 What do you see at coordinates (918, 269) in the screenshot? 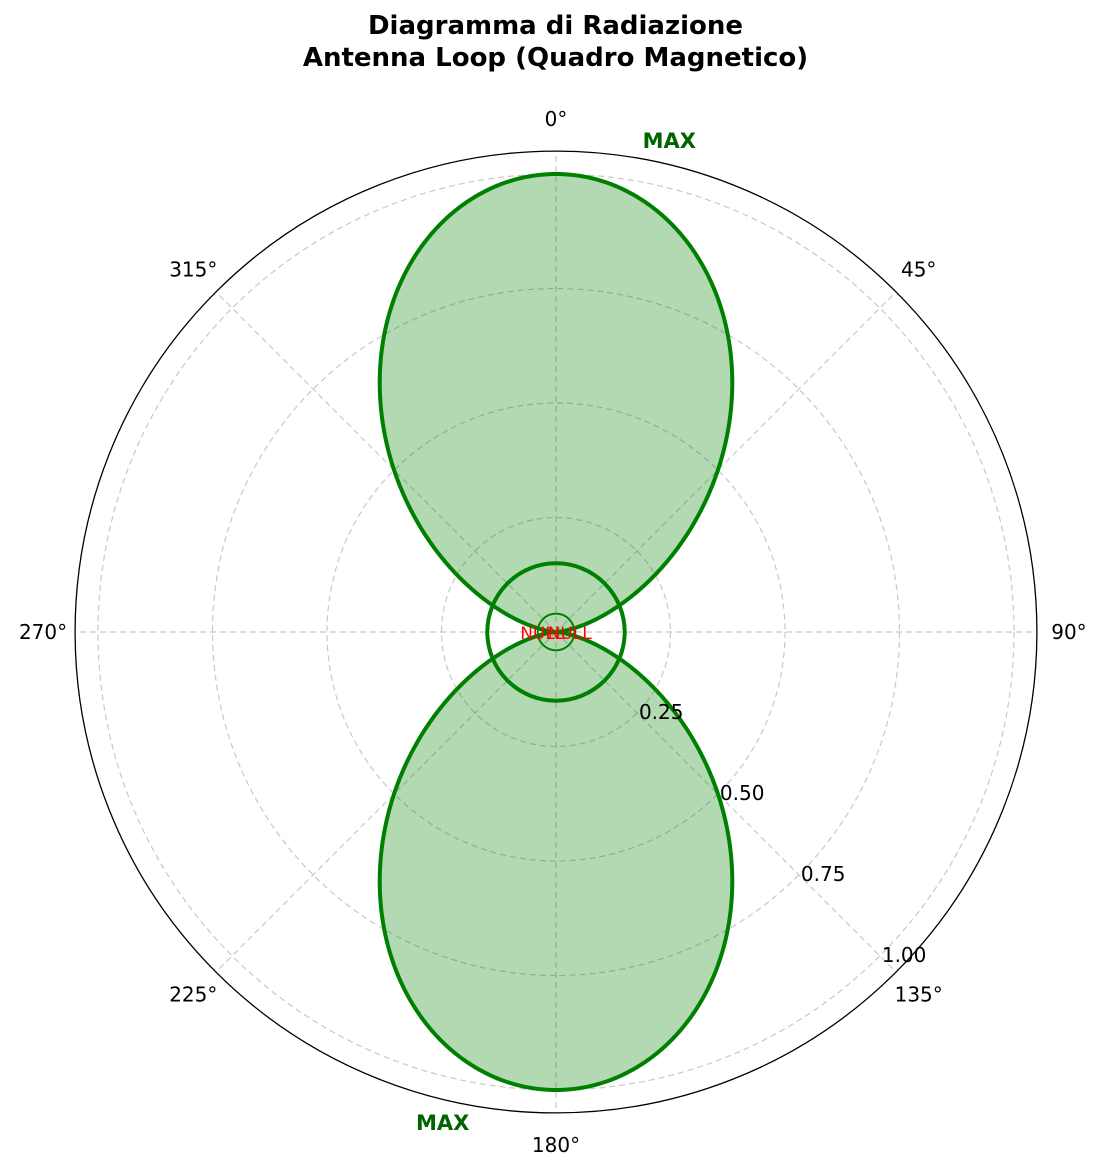
I see `theta-tick-label: 45°` at bounding box center [918, 269].